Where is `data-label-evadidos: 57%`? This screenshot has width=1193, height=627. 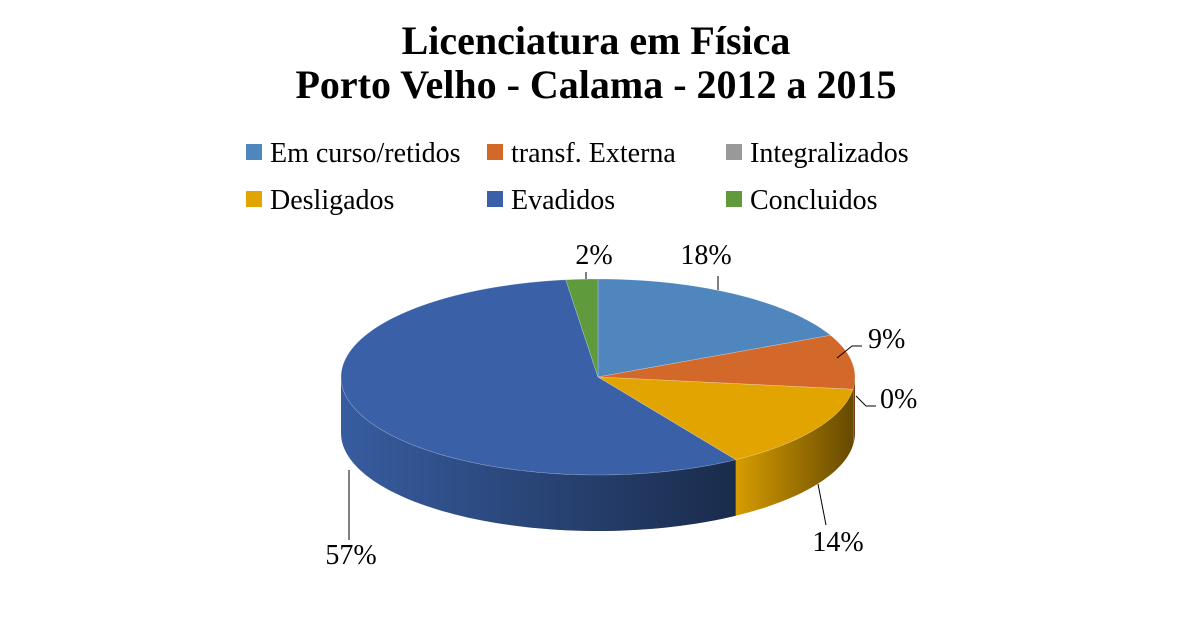
data-label-evadidos: 57% is located at coordinates (350, 555).